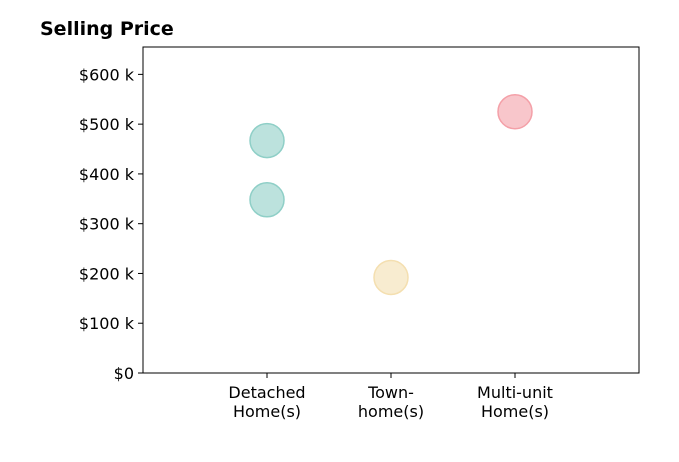  Describe the element at coordinates (515, 392) in the screenshot. I see `x-tick-label-line: Multi-unit` at that location.